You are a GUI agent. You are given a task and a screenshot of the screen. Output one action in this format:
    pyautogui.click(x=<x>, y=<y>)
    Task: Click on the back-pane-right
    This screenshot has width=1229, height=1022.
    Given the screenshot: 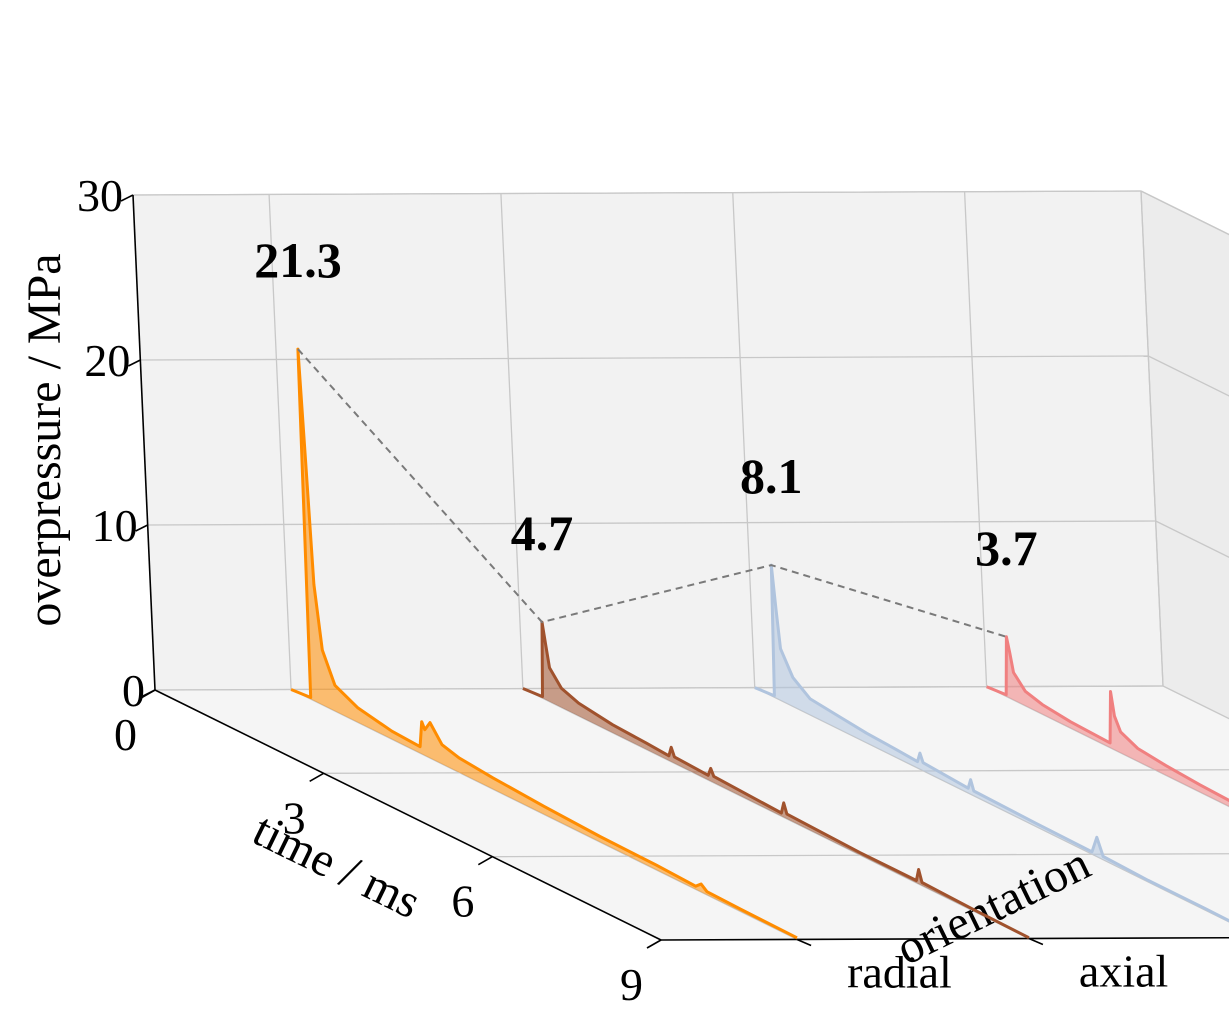 What is the action you would take?
    pyautogui.click(x=1185, y=455)
    